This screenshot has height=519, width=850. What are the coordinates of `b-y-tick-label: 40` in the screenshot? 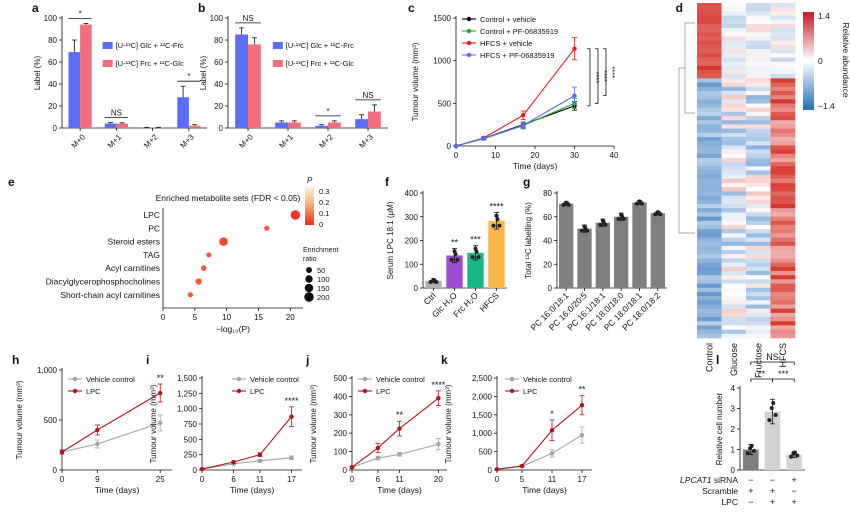 It's located at (218, 84).